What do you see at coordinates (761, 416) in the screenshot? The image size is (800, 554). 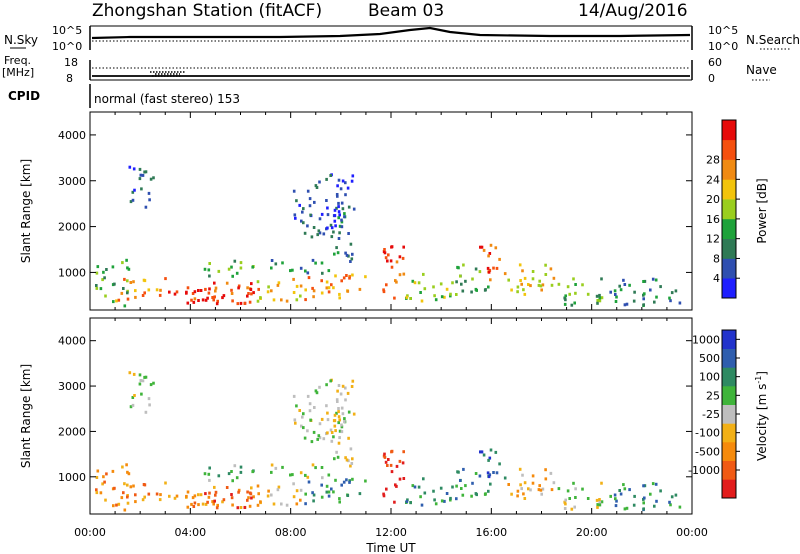 I see `velocity-cbar-label: Velocity [m s-1]` at bounding box center [761, 416].